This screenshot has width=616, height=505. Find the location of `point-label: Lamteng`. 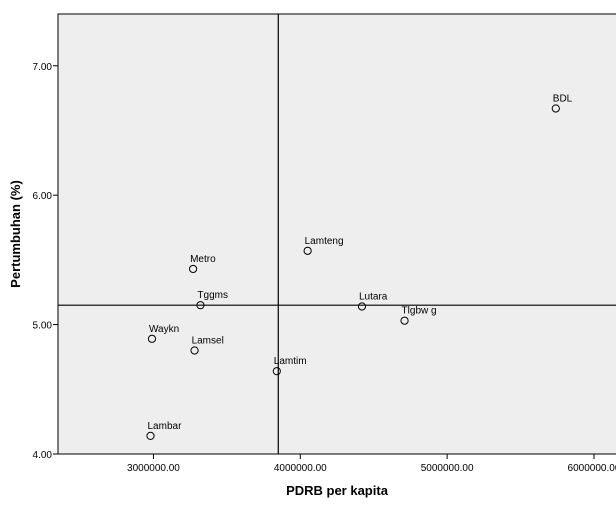

point-label: Lamteng is located at coordinates (324, 241).